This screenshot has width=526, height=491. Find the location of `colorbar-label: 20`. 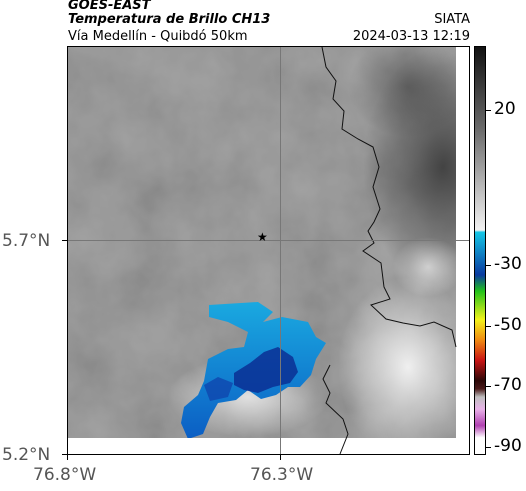

colorbar-label: 20 is located at coordinates (505, 109).